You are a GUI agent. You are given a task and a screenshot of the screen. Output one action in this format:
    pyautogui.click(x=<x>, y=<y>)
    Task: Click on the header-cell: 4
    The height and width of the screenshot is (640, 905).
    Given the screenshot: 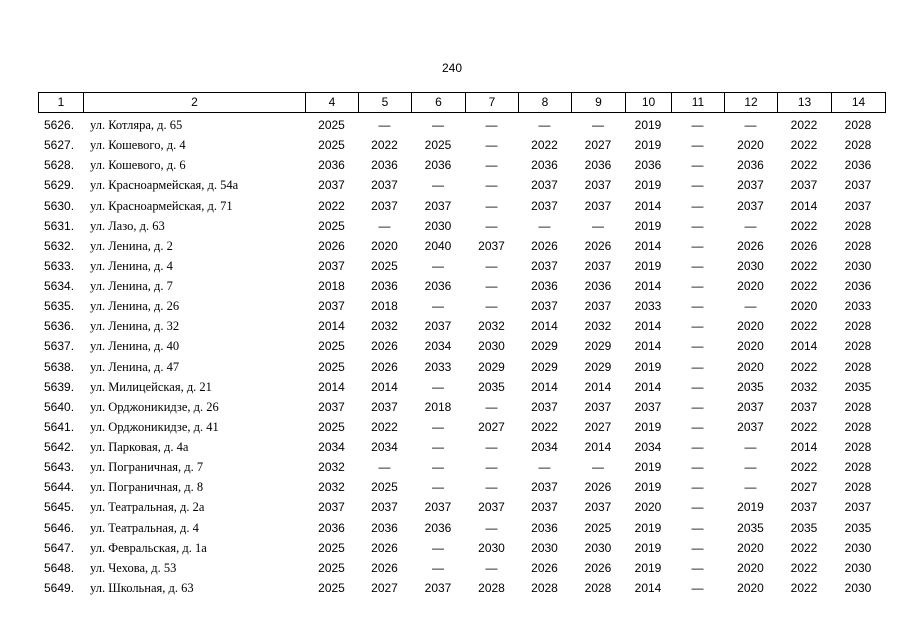 What is the action you would take?
    pyautogui.click(x=332, y=102)
    